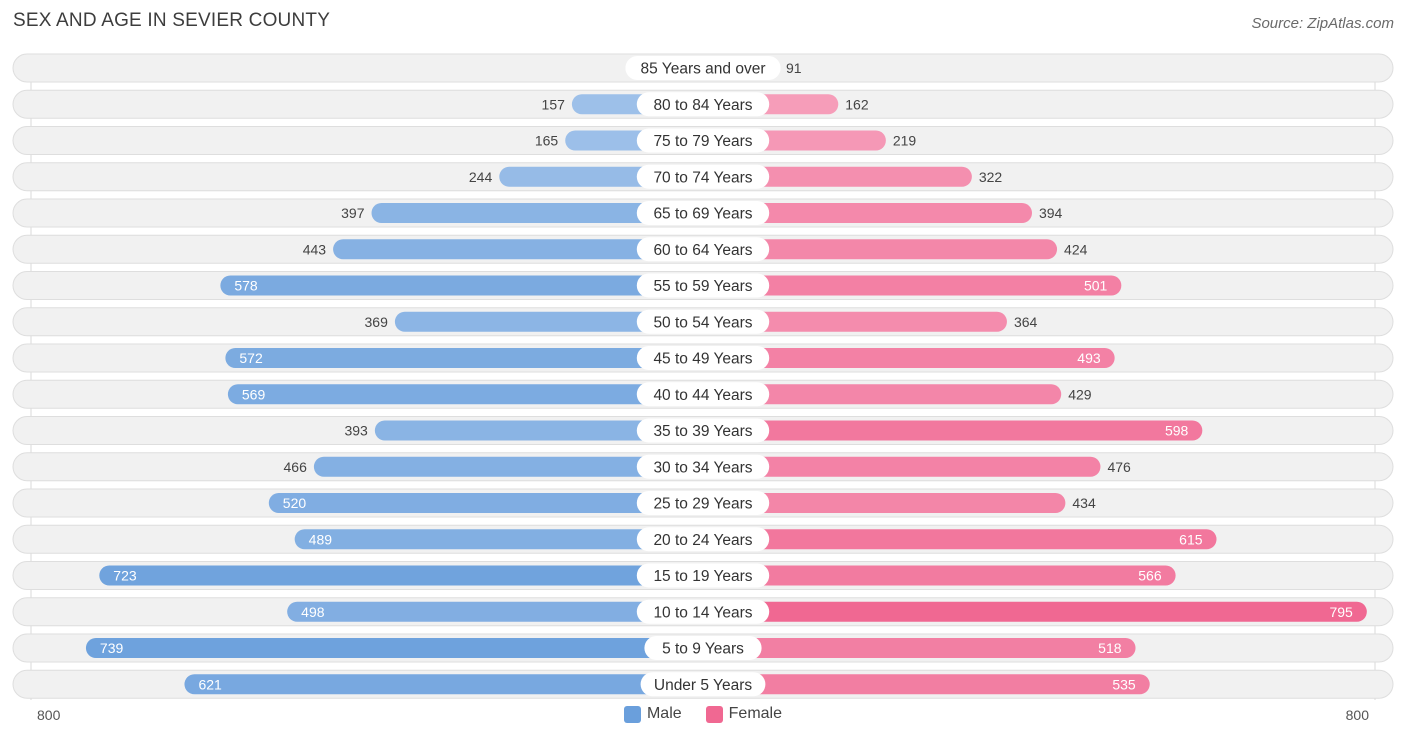  What do you see at coordinates (905, 141) in the screenshot?
I see `female-value-label: 219` at bounding box center [905, 141].